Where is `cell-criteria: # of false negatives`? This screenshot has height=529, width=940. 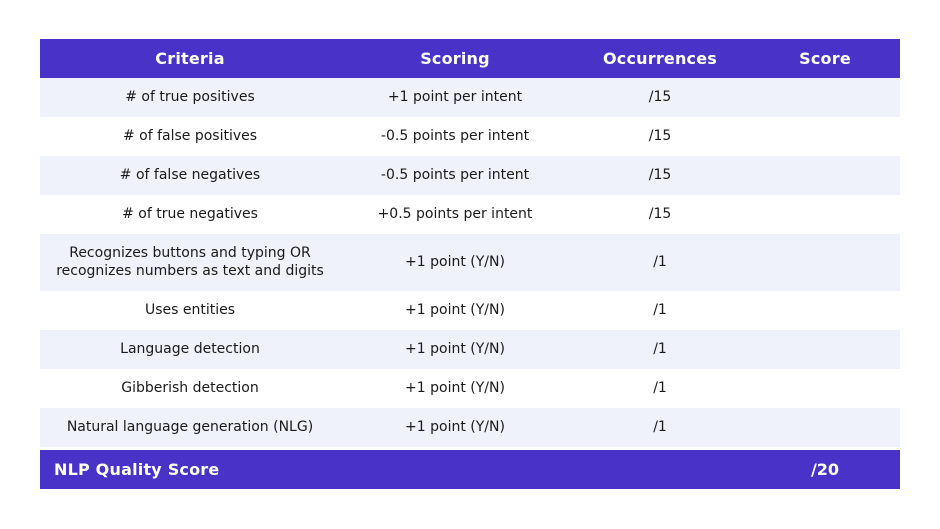
cell-criteria: # of false negatives is located at coordinates (190, 175).